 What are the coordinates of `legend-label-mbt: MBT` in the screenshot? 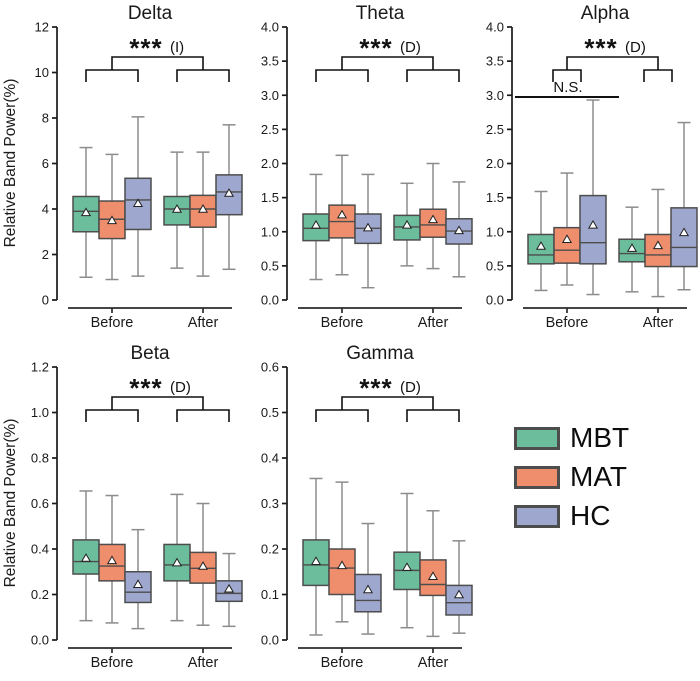 It's located at (600, 437).